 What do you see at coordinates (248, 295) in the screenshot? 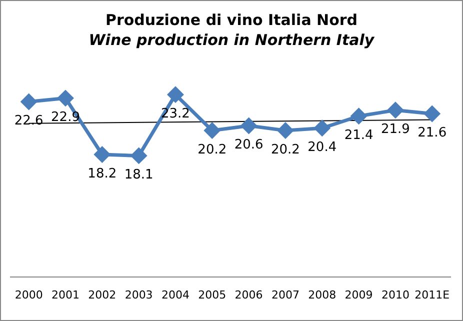
I see `x-tick-label: 2006` at bounding box center [248, 295].